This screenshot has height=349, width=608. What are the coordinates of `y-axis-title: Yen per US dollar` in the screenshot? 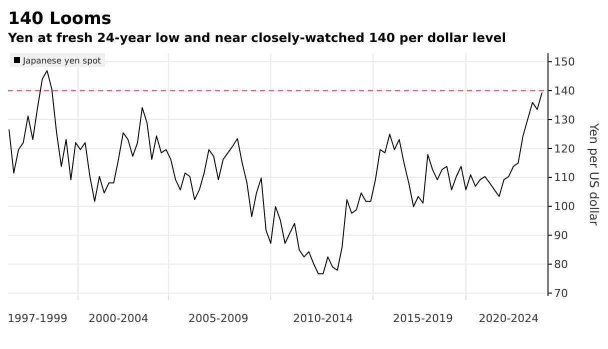 It's located at (594, 174).